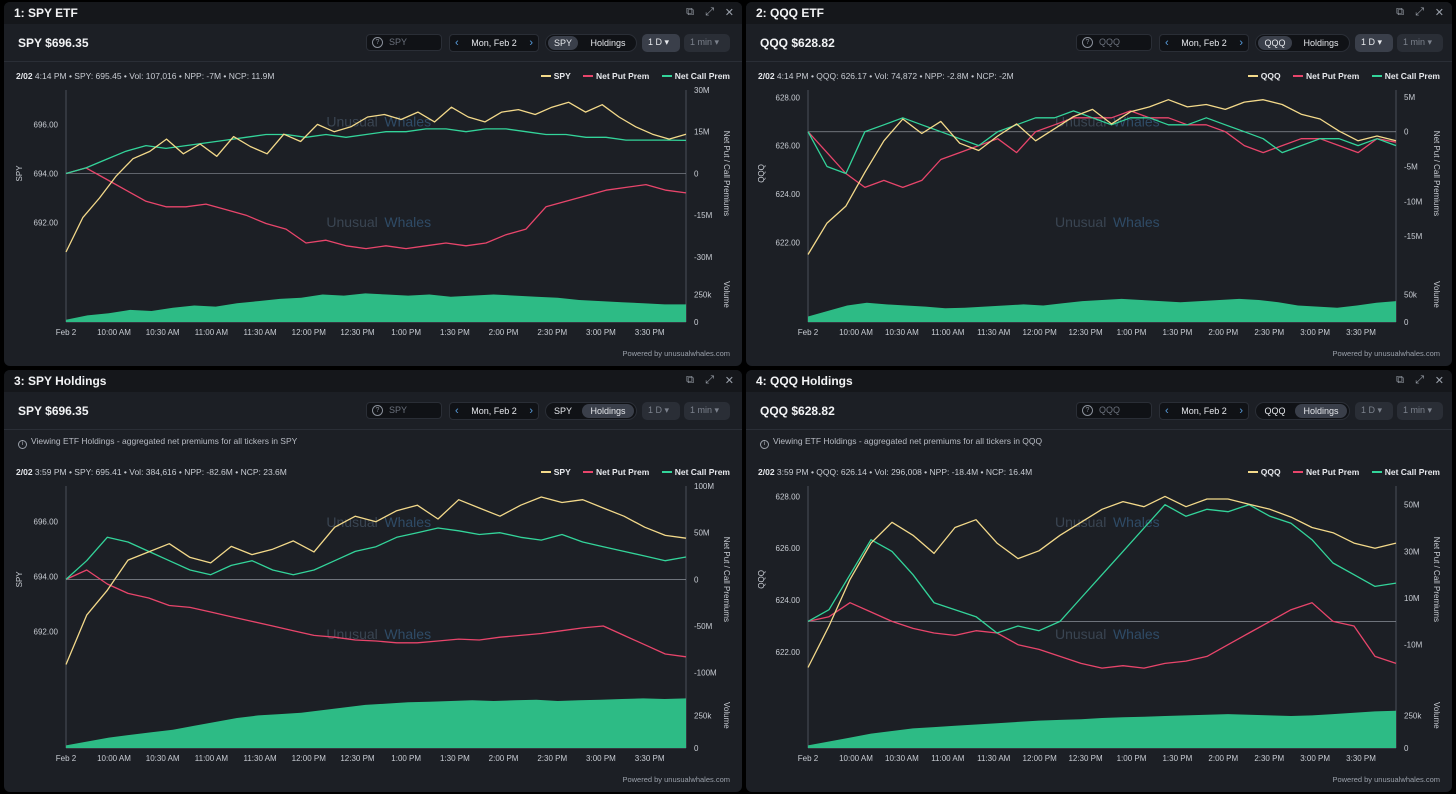  What do you see at coordinates (948, 332) in the screenshot?
I see `x-tick-label: 11:00 AM` at bounding box center [948, 332].